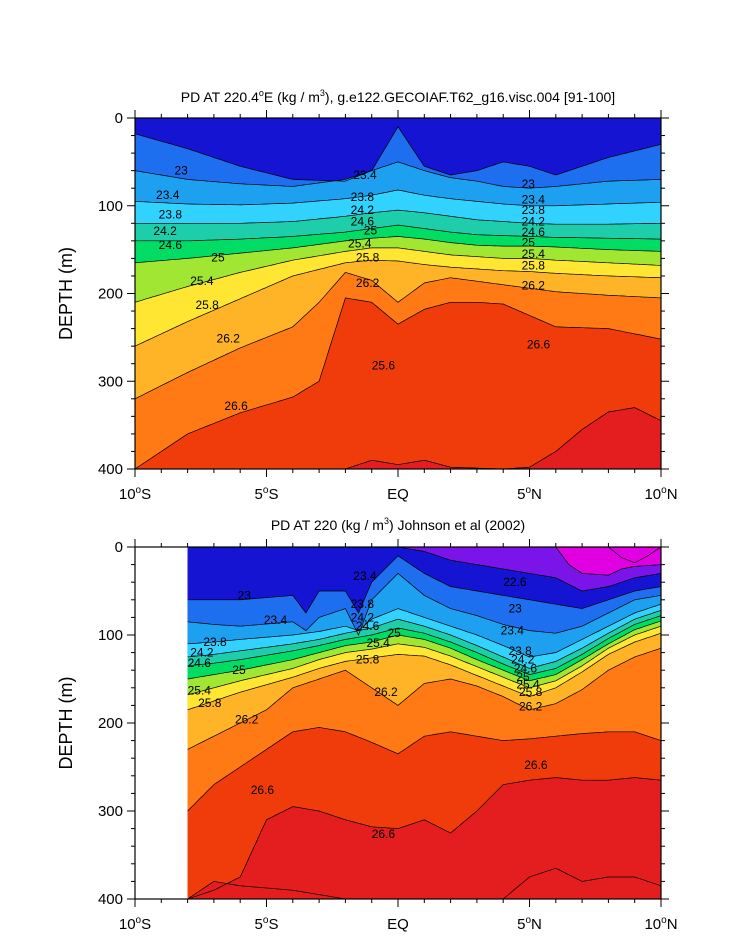 The image size is (733, 945). I want to click on contour-label: 25.6, so click(384, 365).